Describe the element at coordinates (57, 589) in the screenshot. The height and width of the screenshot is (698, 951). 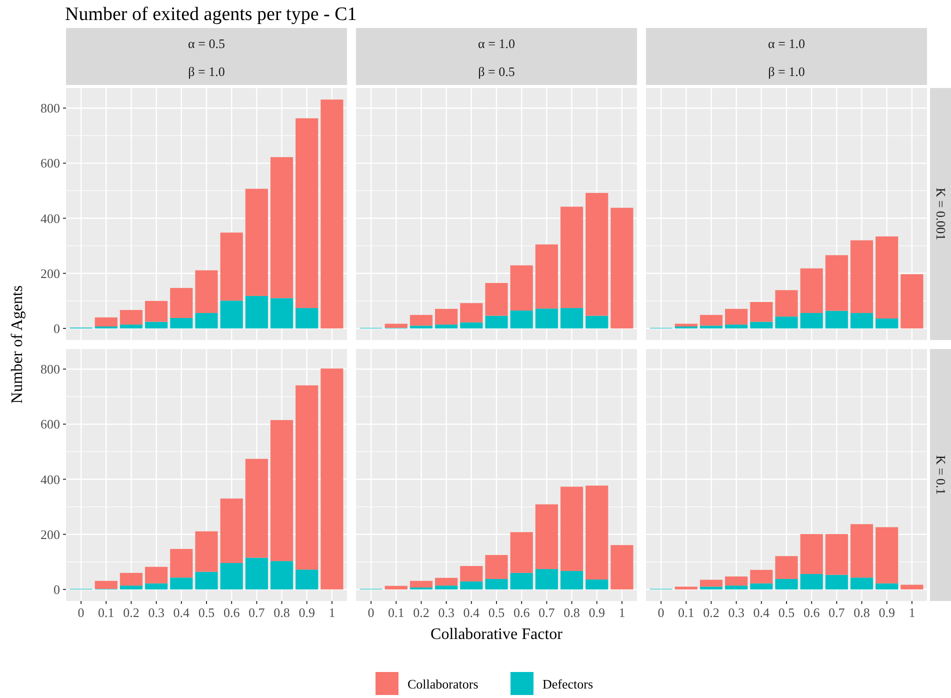
I see `y-tick-label: 0` at that location.